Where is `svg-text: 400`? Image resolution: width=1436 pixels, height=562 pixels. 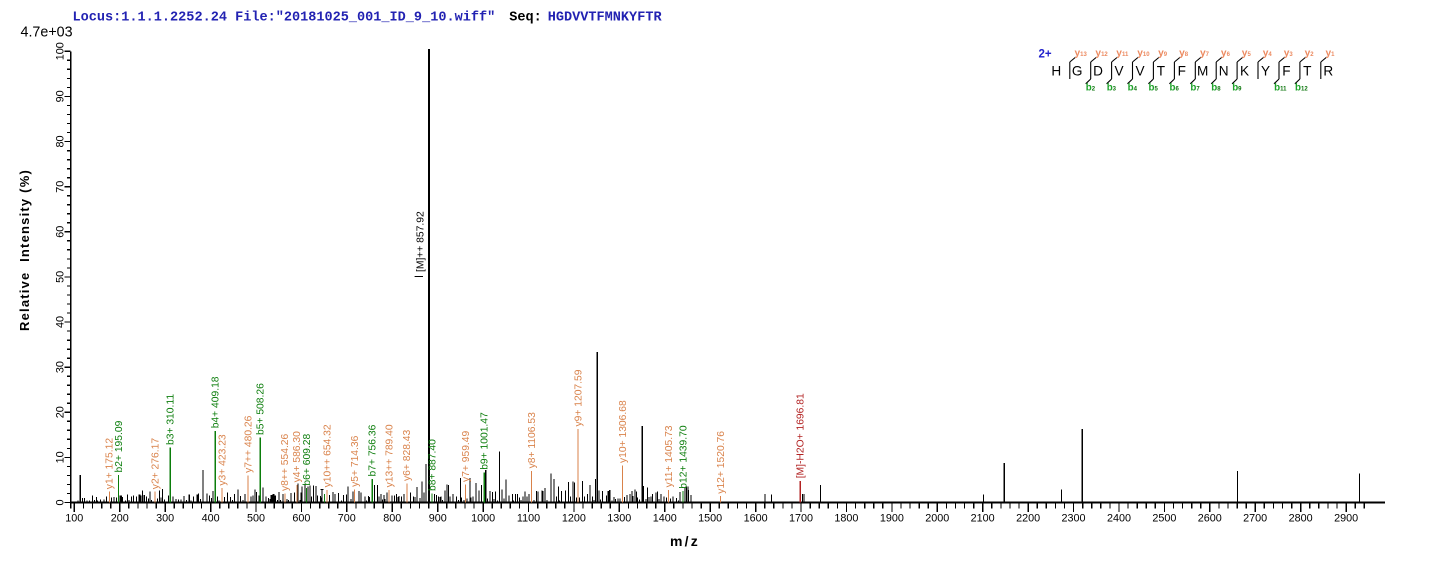 svg-text: 400 is located at coordinates (211, 519).